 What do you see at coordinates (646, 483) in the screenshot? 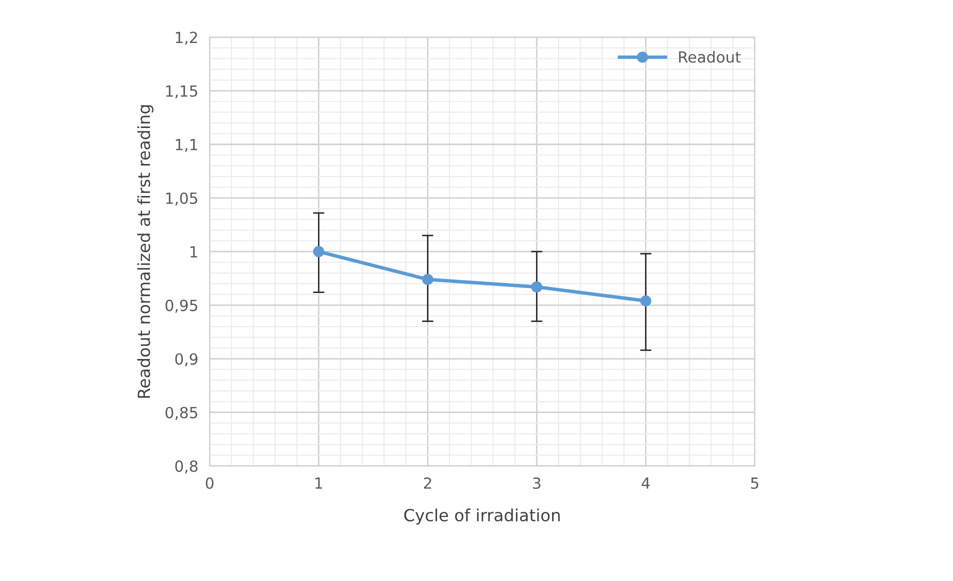
I see `x-tick-label: 4` at bounding box center [646, 483].